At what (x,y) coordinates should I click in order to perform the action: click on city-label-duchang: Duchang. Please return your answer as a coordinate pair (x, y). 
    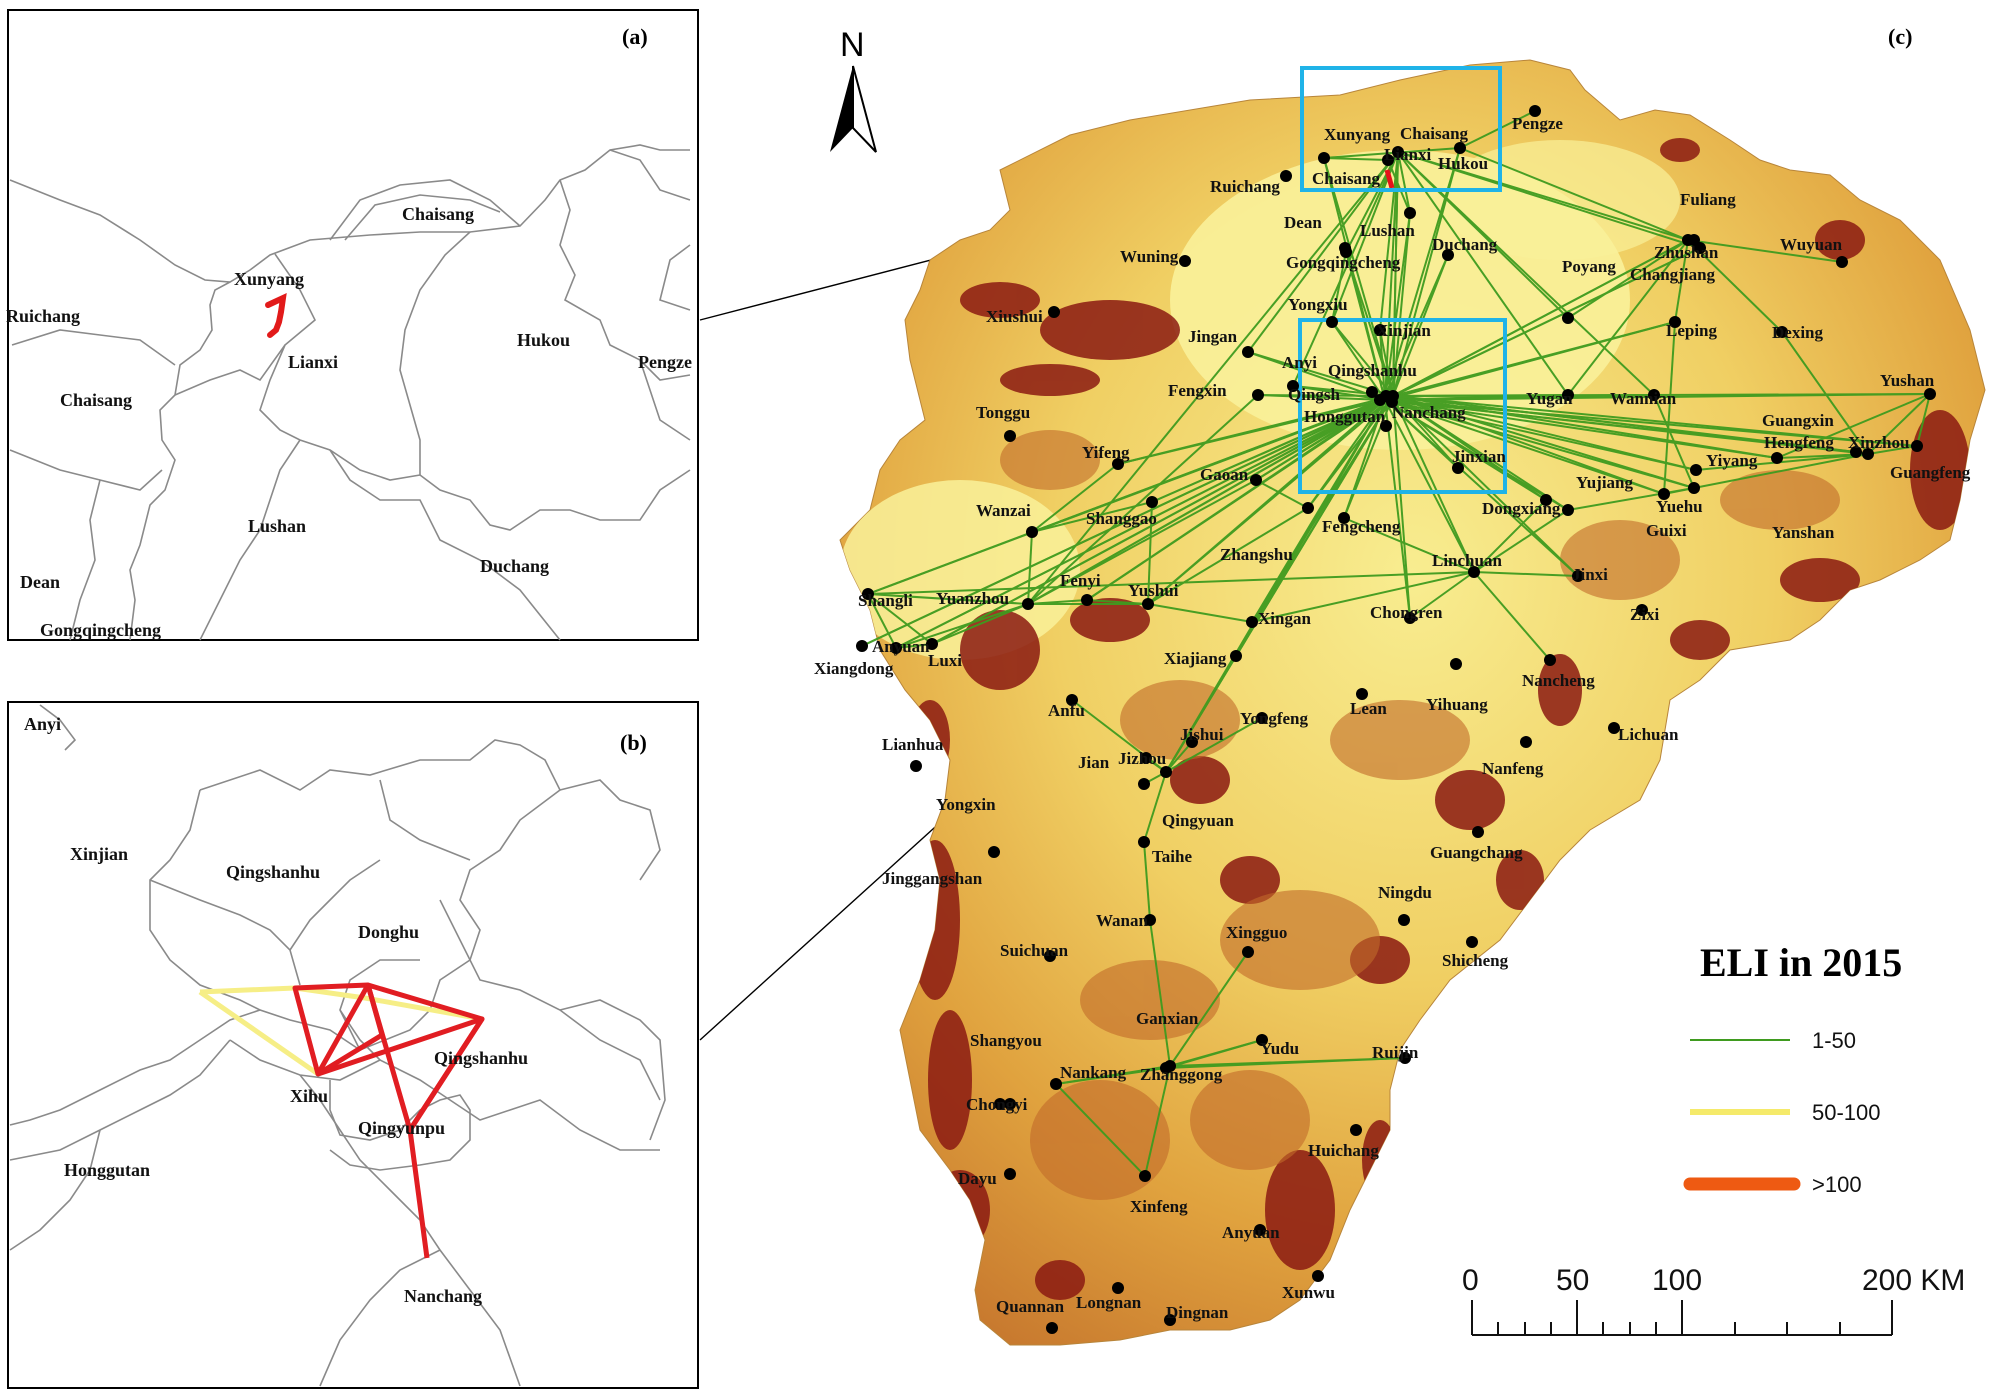
    Looking at the image, I should click on (1465, 244).